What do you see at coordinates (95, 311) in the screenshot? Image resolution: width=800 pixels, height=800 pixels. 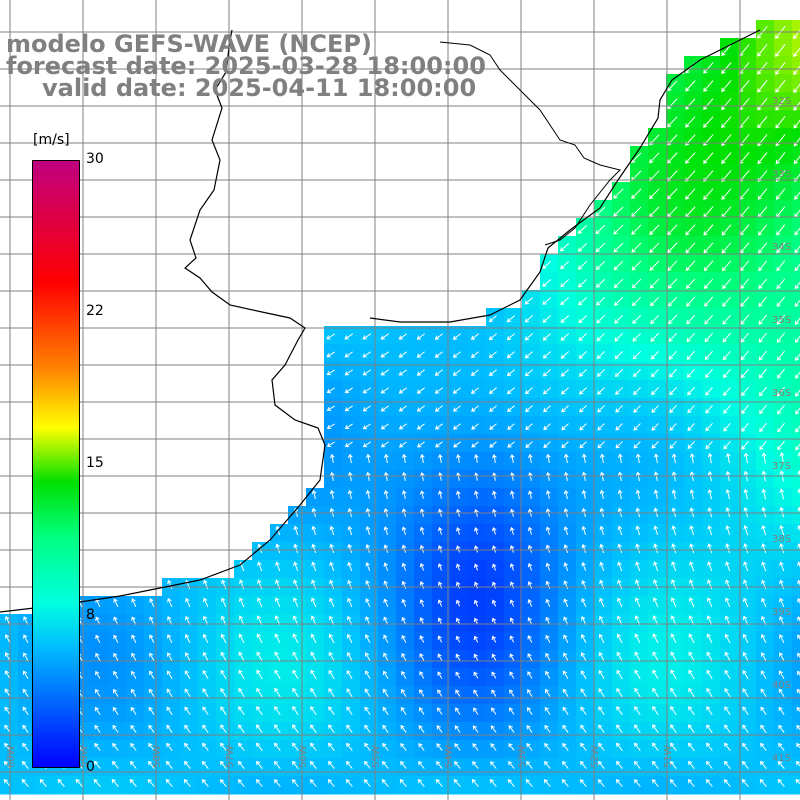 I see `colorbar-tick-22: 22` at bounding box center [95, 311].